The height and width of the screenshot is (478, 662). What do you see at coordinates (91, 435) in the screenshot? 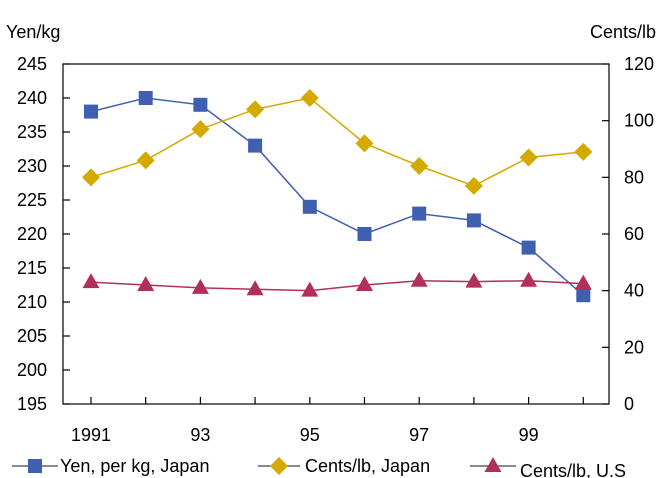
I see `x-tick-label: 1991` at bounding box center [91, 435].